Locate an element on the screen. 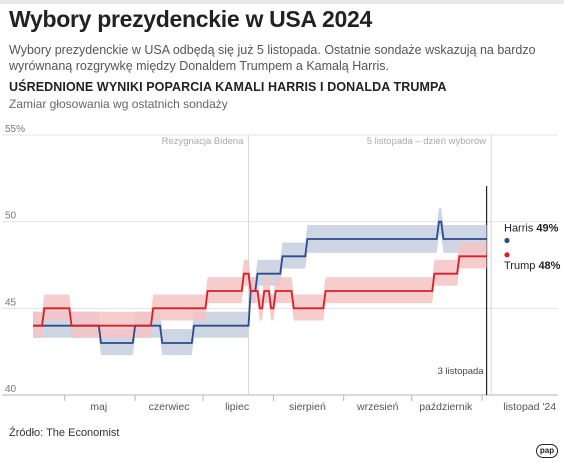 The height and width of the screenshot is (463, 564). series-line-trump is located at coordinates (260, 291).